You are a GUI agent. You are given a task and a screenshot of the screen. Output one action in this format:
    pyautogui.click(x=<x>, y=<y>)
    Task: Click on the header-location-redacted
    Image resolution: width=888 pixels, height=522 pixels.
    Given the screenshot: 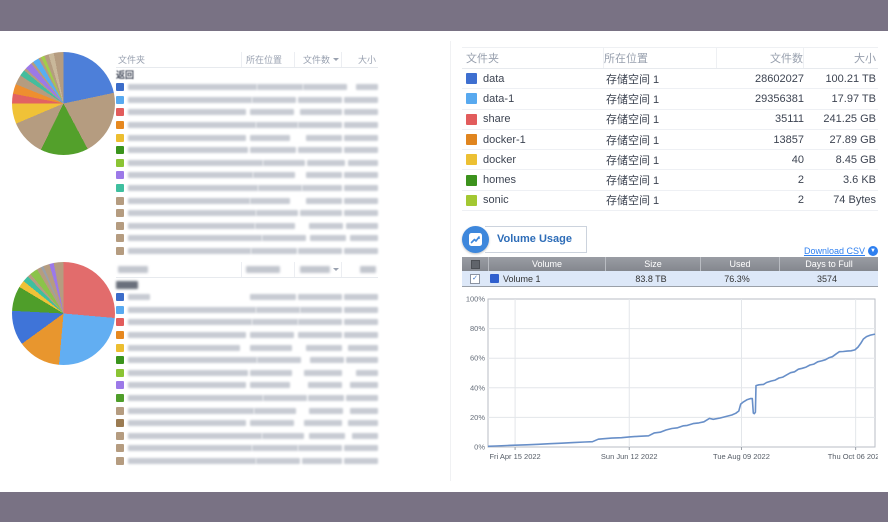 What is the action you would take?
    pyautogui.click(x=267, y=269)
    